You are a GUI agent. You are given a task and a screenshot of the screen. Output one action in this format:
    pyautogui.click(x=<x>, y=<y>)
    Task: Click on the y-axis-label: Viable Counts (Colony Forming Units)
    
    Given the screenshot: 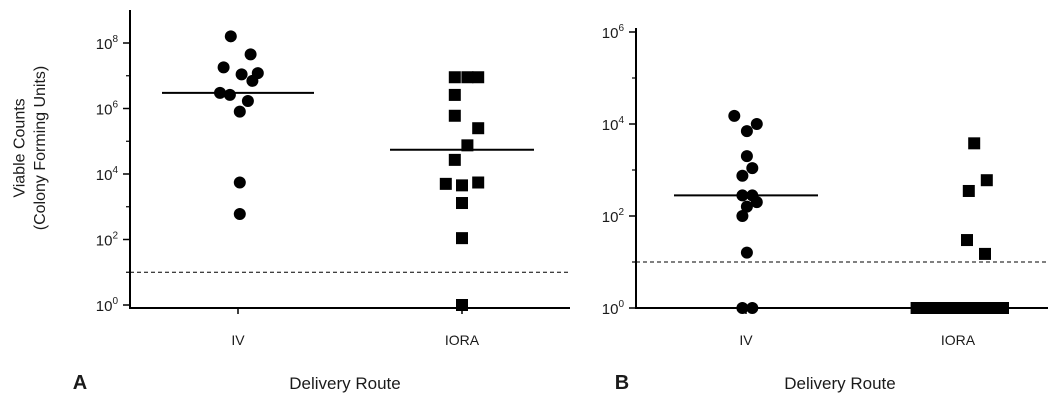 What is the action you would take?
    pyautogui.click(x=30, y=148)
    